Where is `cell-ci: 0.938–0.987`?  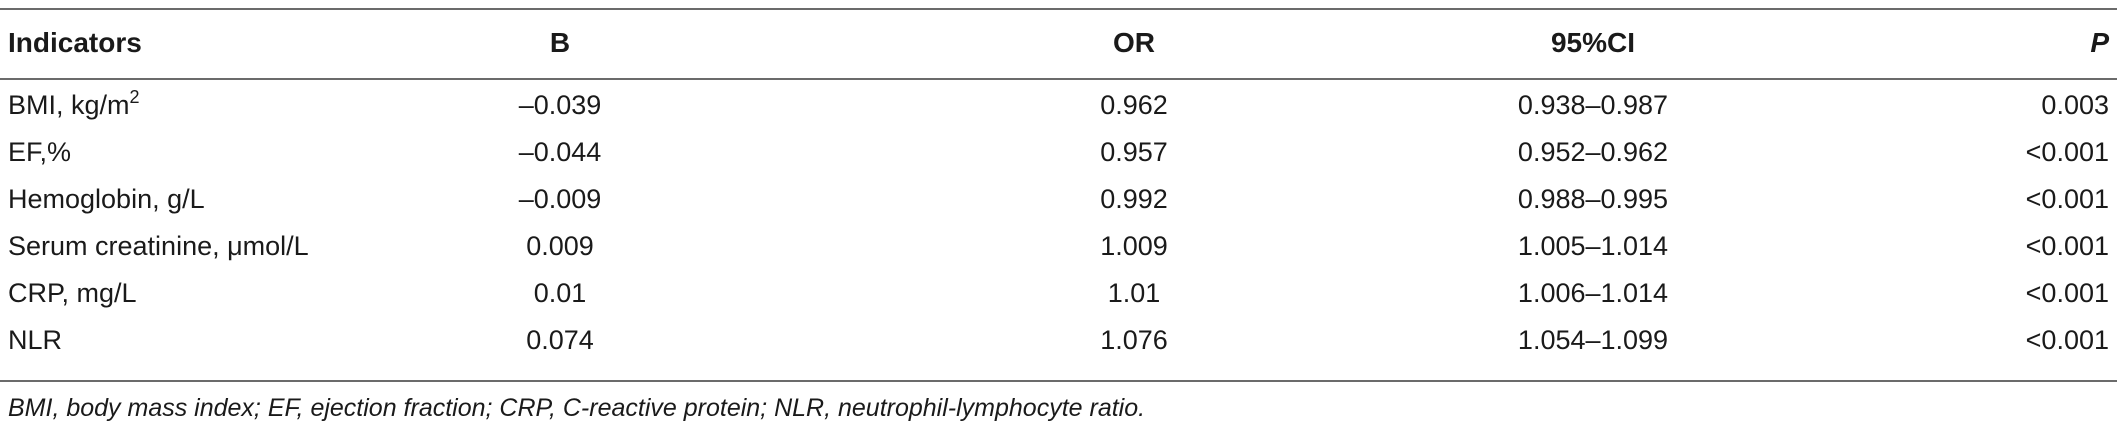
cell-ci: 0.938–0.987 is located at coordinates (1593, 105).